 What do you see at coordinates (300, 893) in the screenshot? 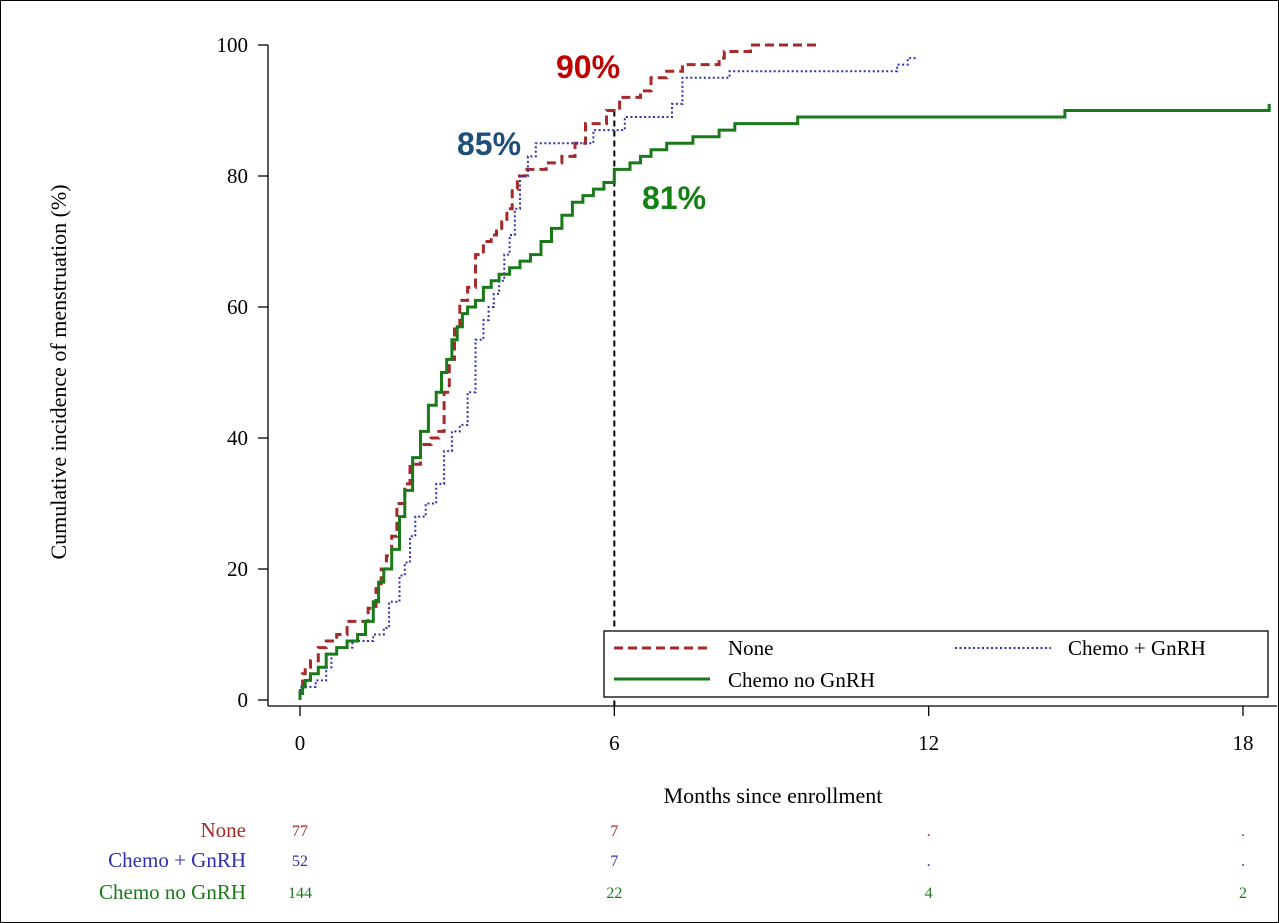
I see `risk-value: 144` at bounding box center [300, 893].